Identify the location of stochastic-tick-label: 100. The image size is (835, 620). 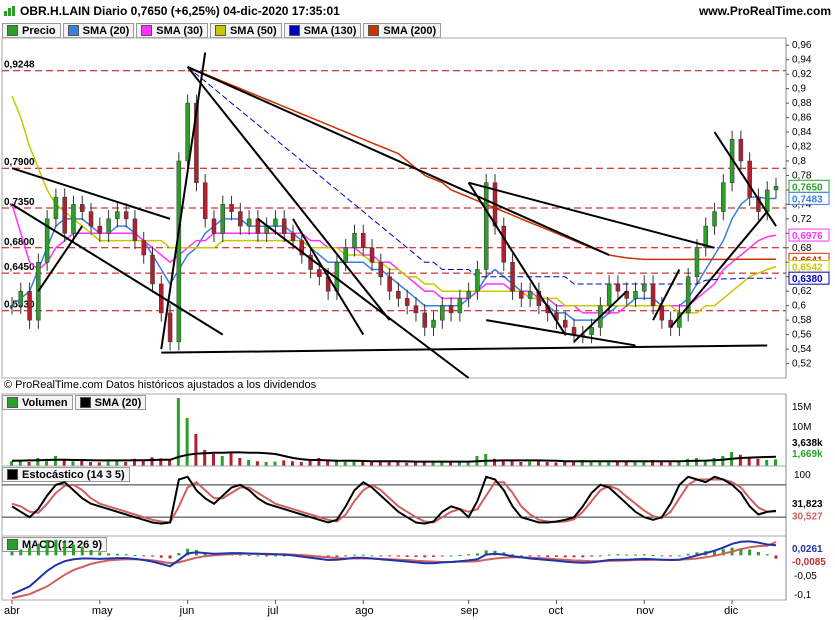
(802, 475).